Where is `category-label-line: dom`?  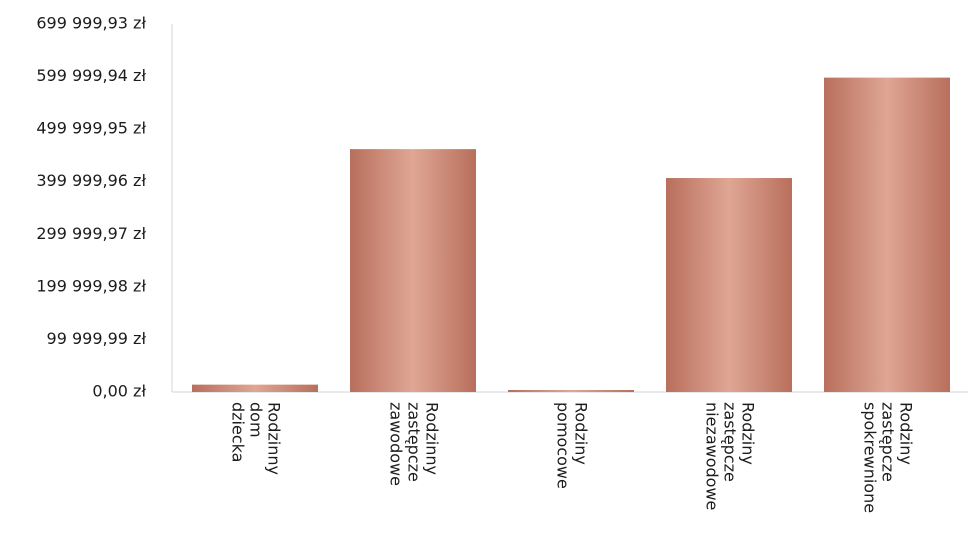
category-label-line: dom is located at coordinates (256, 420).